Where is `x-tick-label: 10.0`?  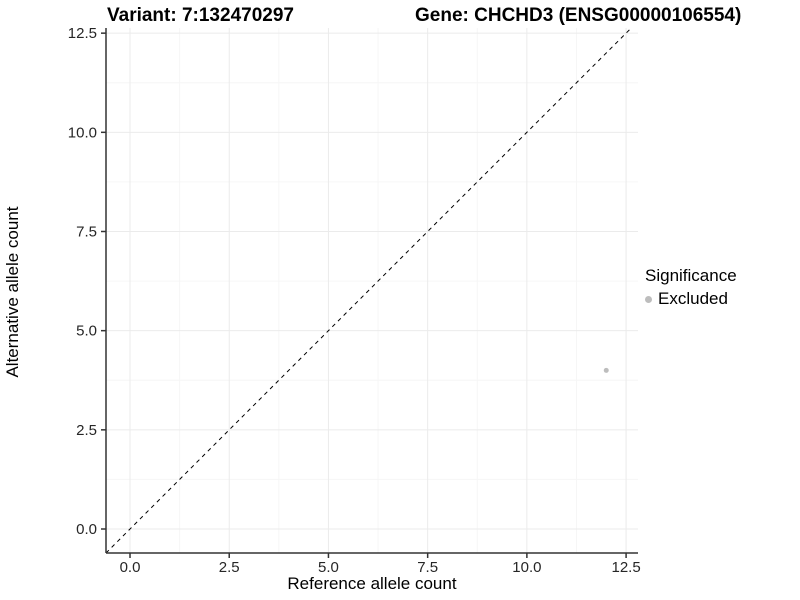
x-tick-label: 10.0 is located at coordinates (526, 567).